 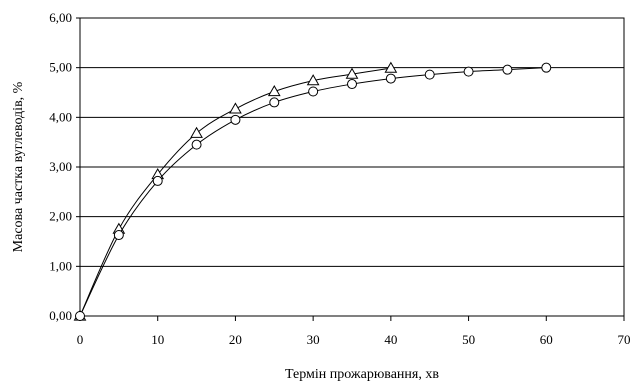 What do you see at coordinates (80, 339) in the screenshot?
I see `x-tick-label: 0` at bounding box center [80, 339].